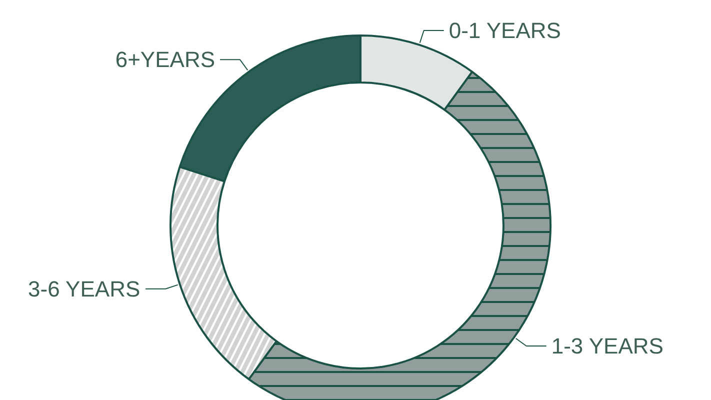 This screenshot has width=711, height=400. What do you see at coordinates (84, 289) in the screenshot?
I see `slice-label: 3-6 YEARS` at bounding box center [84, 289].